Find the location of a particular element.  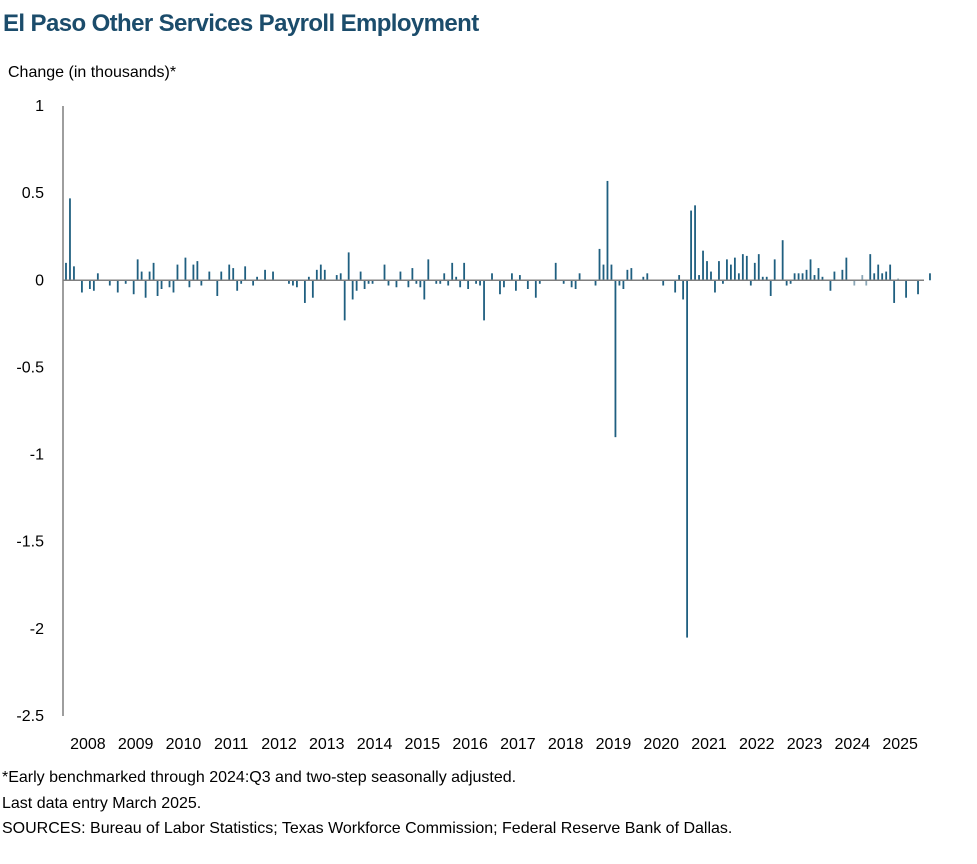

x-tick-label: 2020 is located at coordinates (661, 744).